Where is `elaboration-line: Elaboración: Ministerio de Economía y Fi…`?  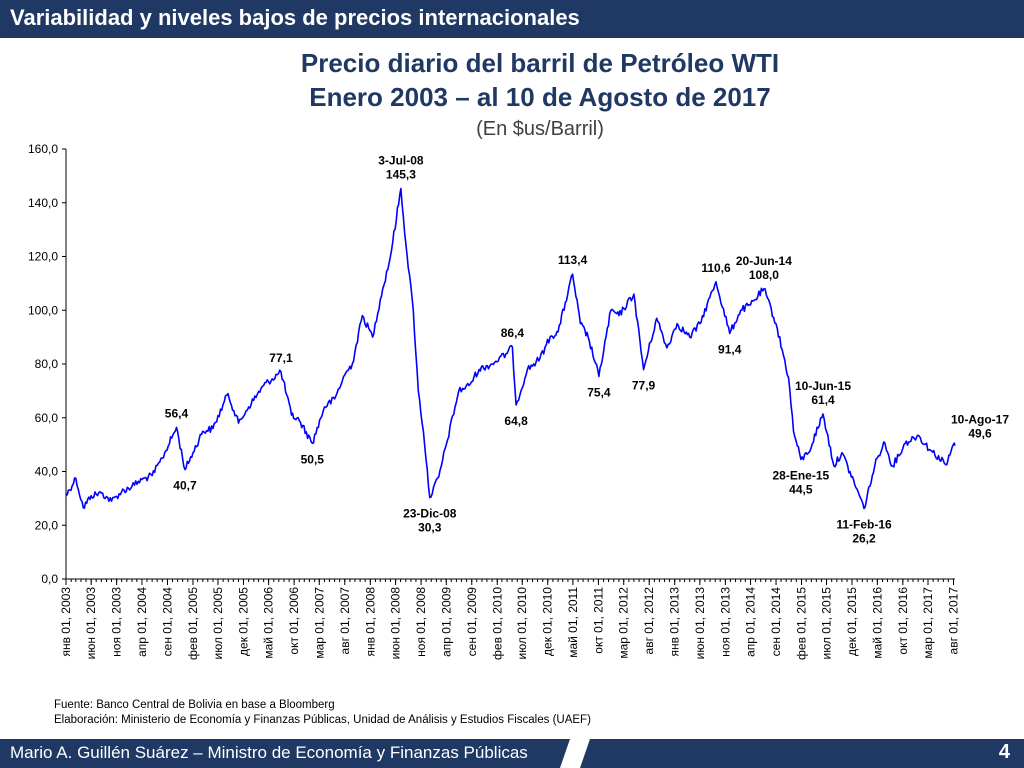 elaboration-line: Elaboración: Ministerio de Economía y Fi… is located at coordinates (322, 720).